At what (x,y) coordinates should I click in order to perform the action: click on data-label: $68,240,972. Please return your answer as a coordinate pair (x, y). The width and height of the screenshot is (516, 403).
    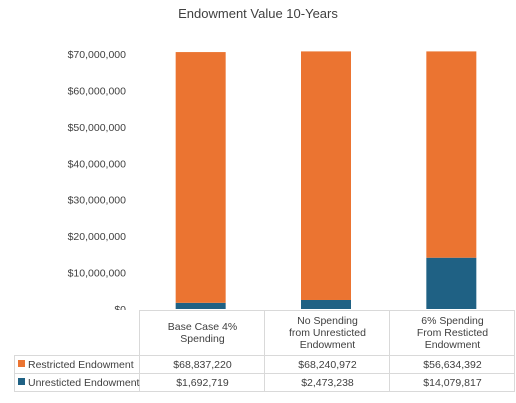
    Looking at the image, I should click on (327, 364).